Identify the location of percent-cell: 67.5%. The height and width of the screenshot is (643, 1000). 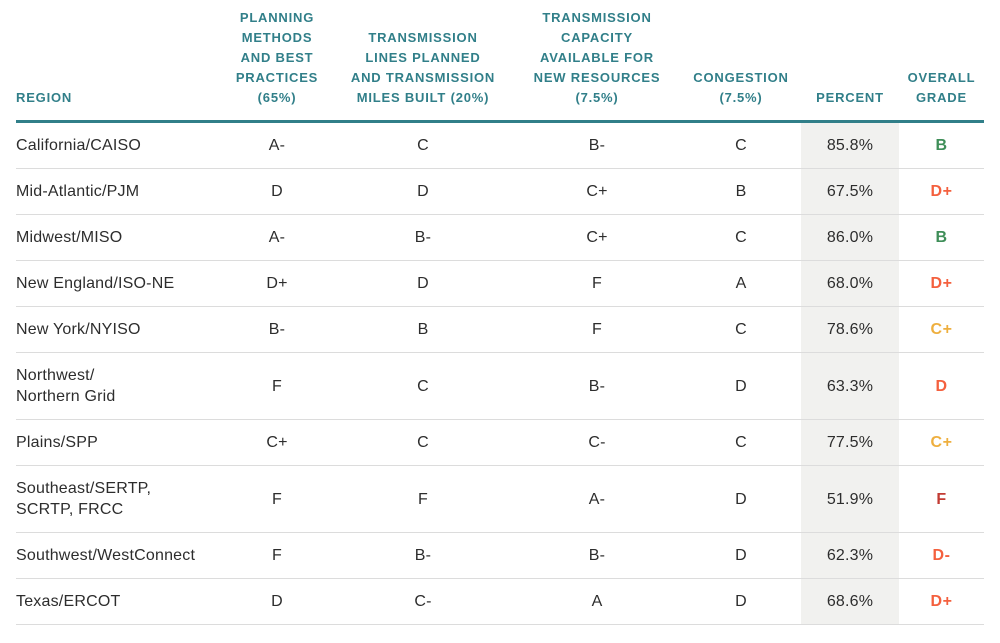
(850, 191).